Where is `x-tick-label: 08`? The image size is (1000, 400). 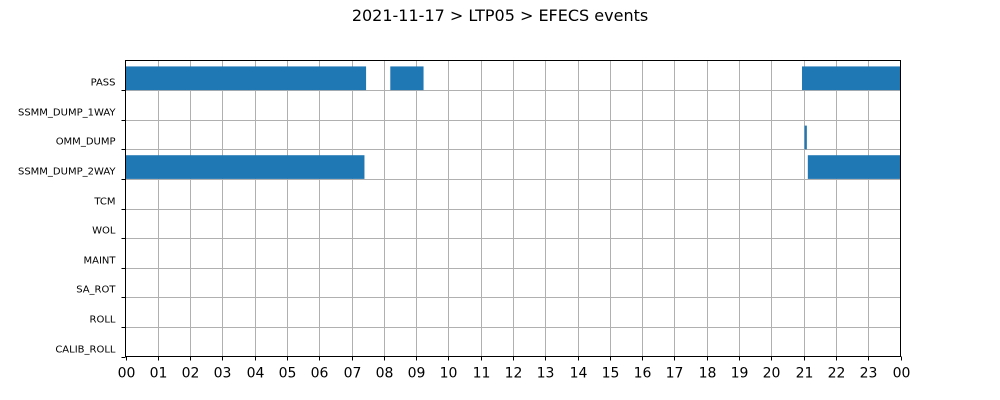
x-tick-label: 08 is located at coordinates (385, 374).